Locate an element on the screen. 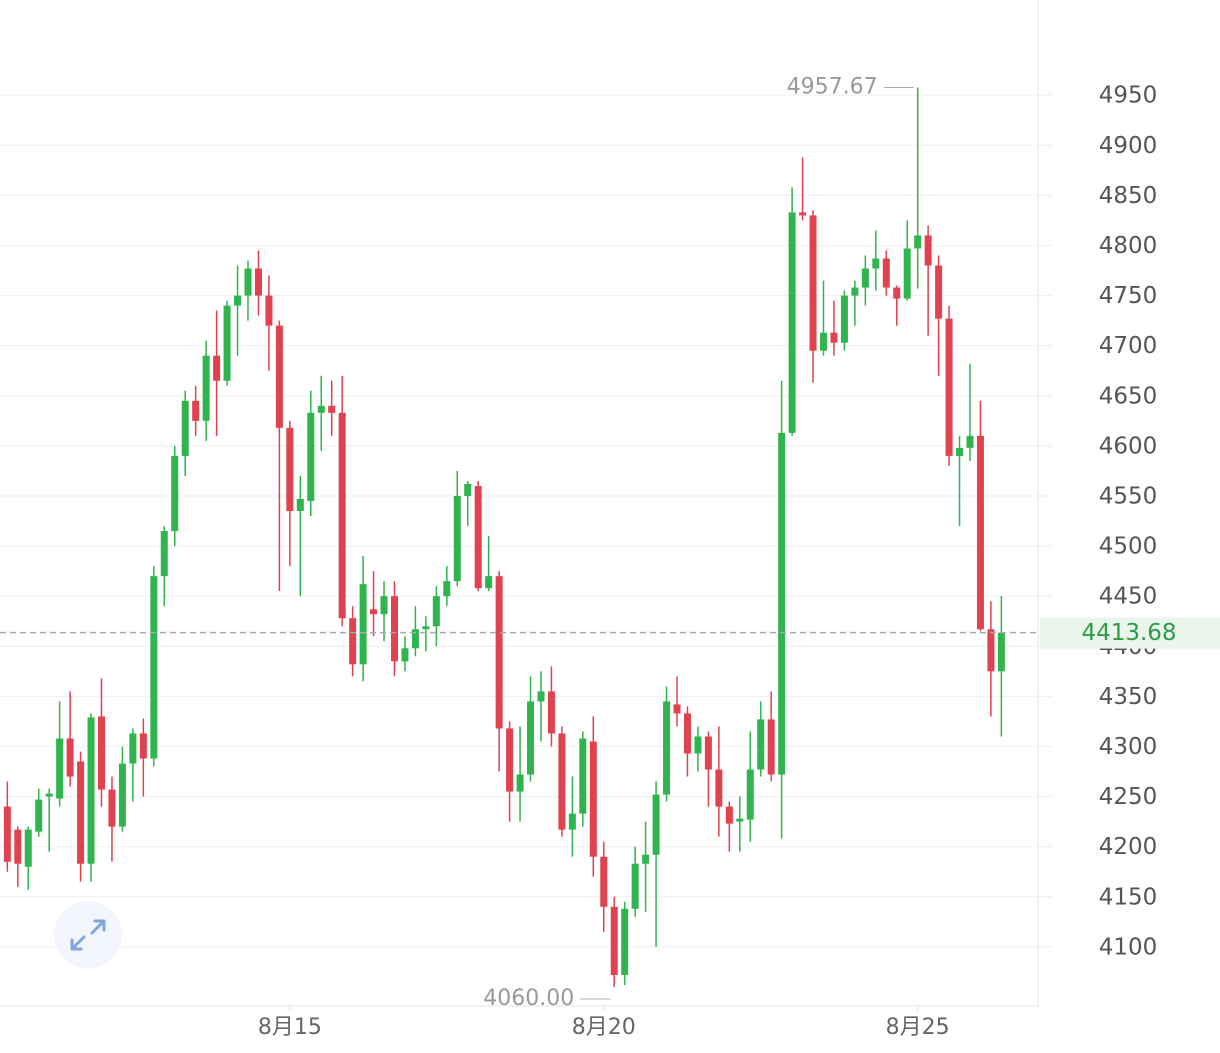 The width and height of the screenshot is (1220, 1053). last-price-label: 4413.68 is located at coordinates (1128, 633).